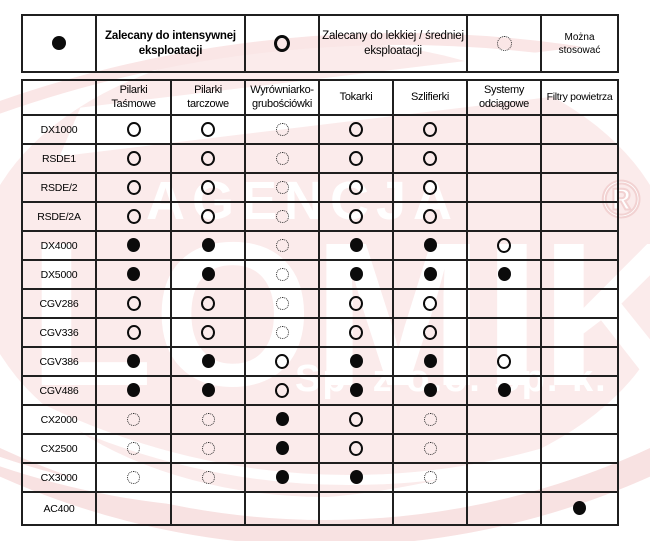 This screenshot has width=650, height=541. Describe the element at coordinates (320, 361) in the screenshot. I see `table-row: CGV386` at that location.